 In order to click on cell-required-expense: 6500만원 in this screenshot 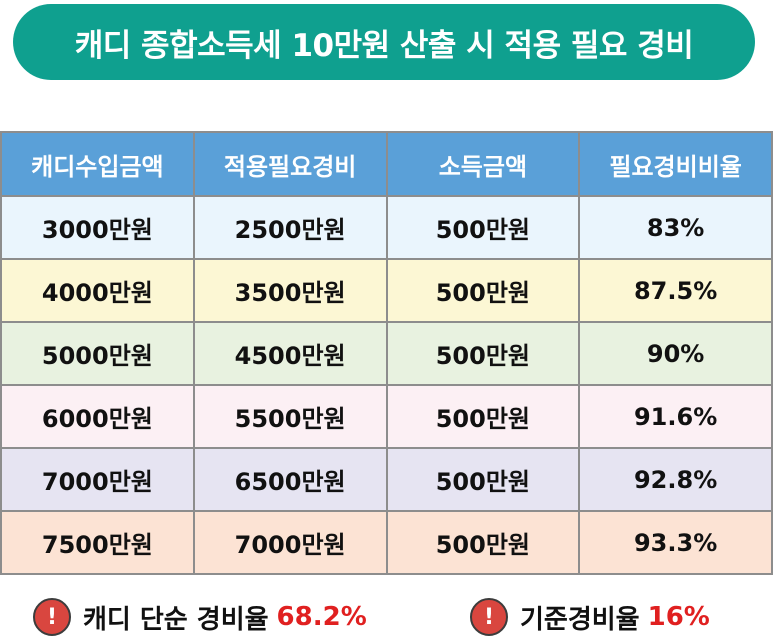, I will do `click(290, 479)`.